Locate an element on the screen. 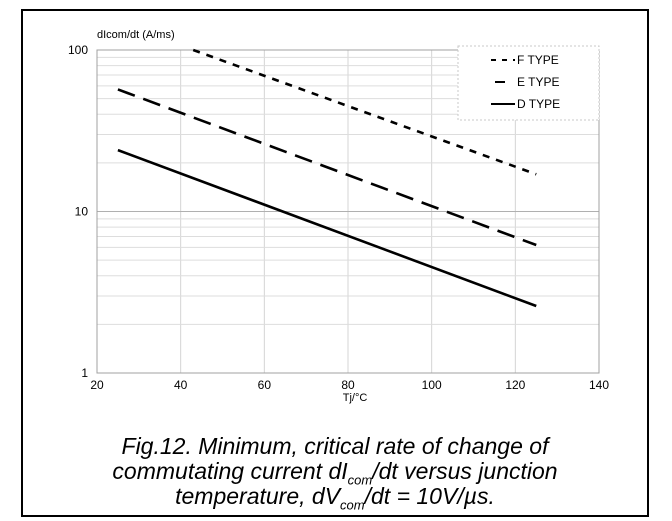  legend-box is located at coordinates (528, 83).